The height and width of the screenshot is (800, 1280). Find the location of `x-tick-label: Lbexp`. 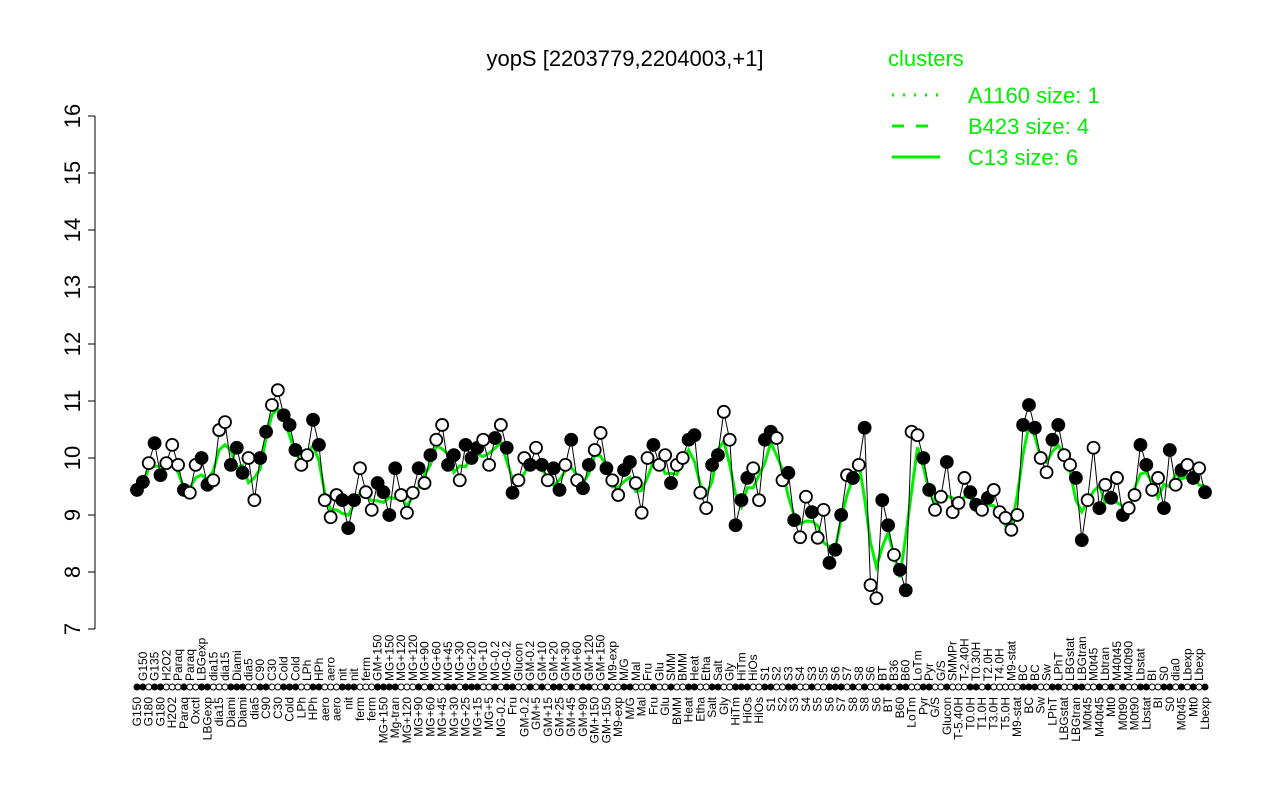

x-tick-label: Lbexp is located at coordinates (1205, 713).